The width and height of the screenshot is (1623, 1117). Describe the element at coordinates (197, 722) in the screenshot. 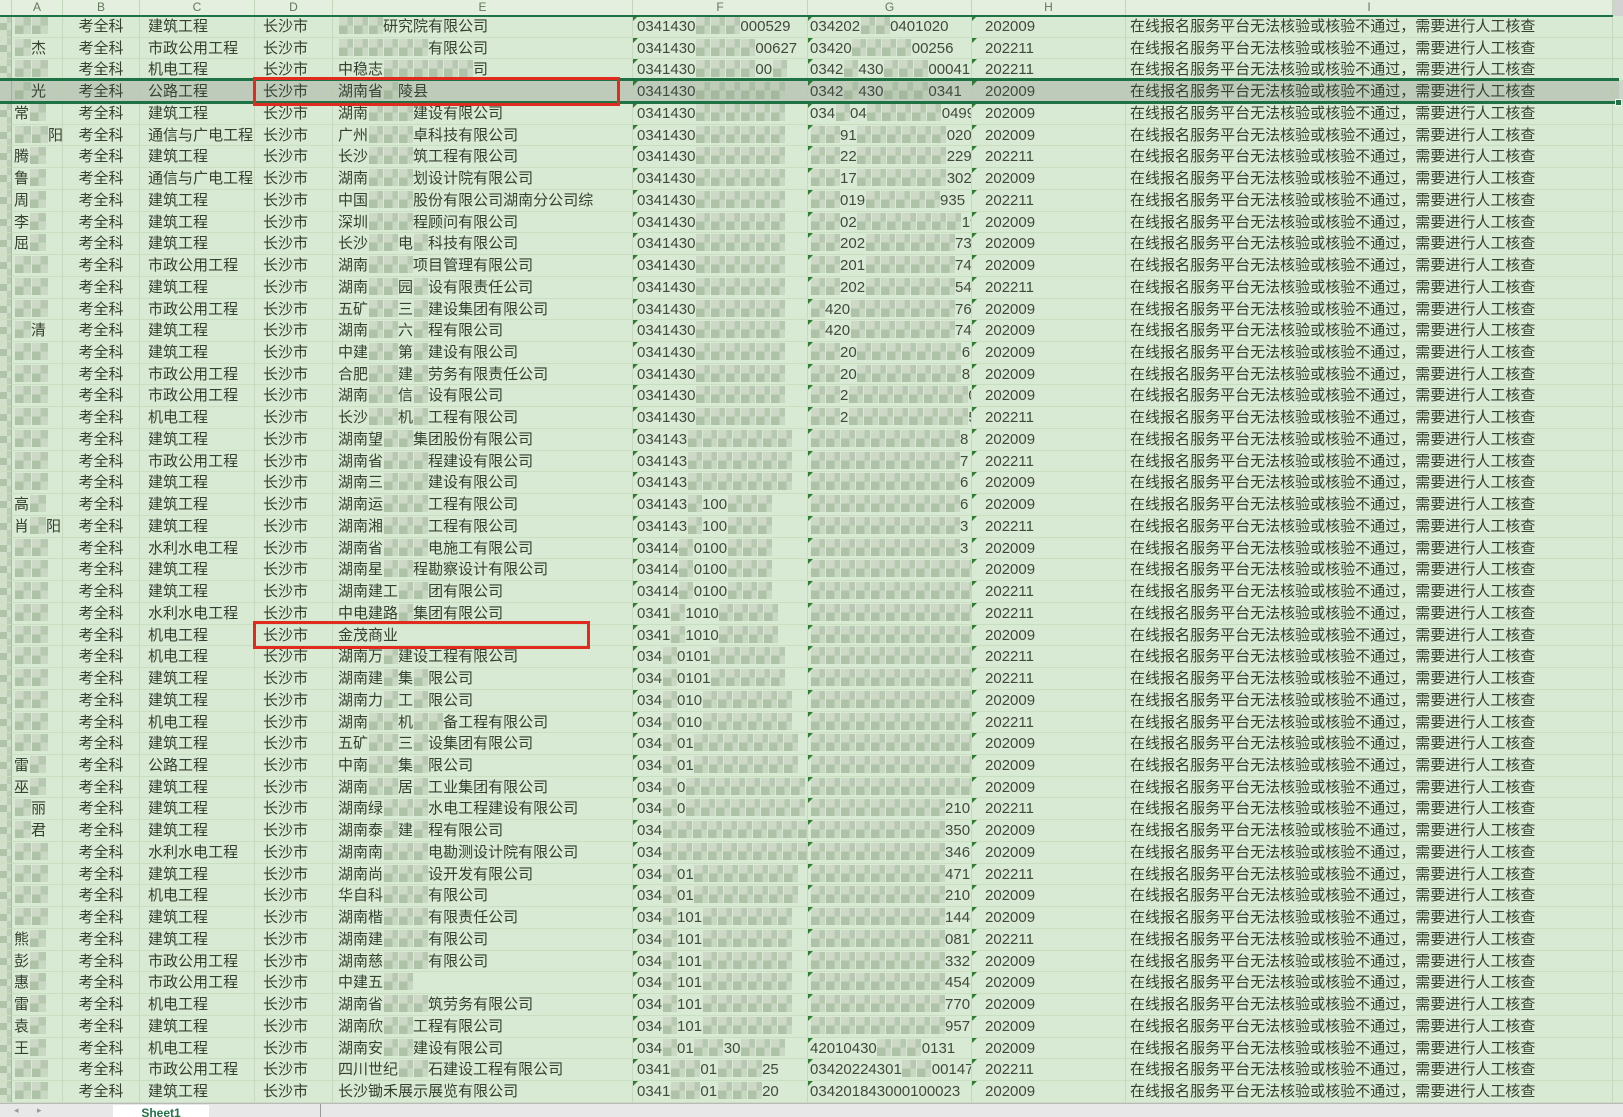

I see `cell-major: 机电工程` at that location.